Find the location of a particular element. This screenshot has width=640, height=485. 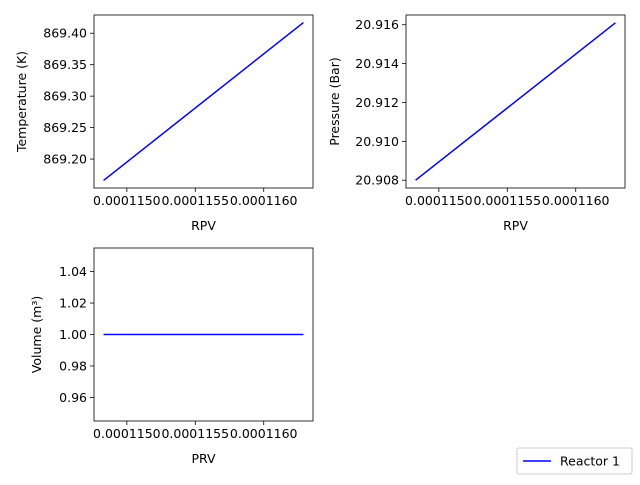

axes-frame-pressure is located at coordinates (515, 101).